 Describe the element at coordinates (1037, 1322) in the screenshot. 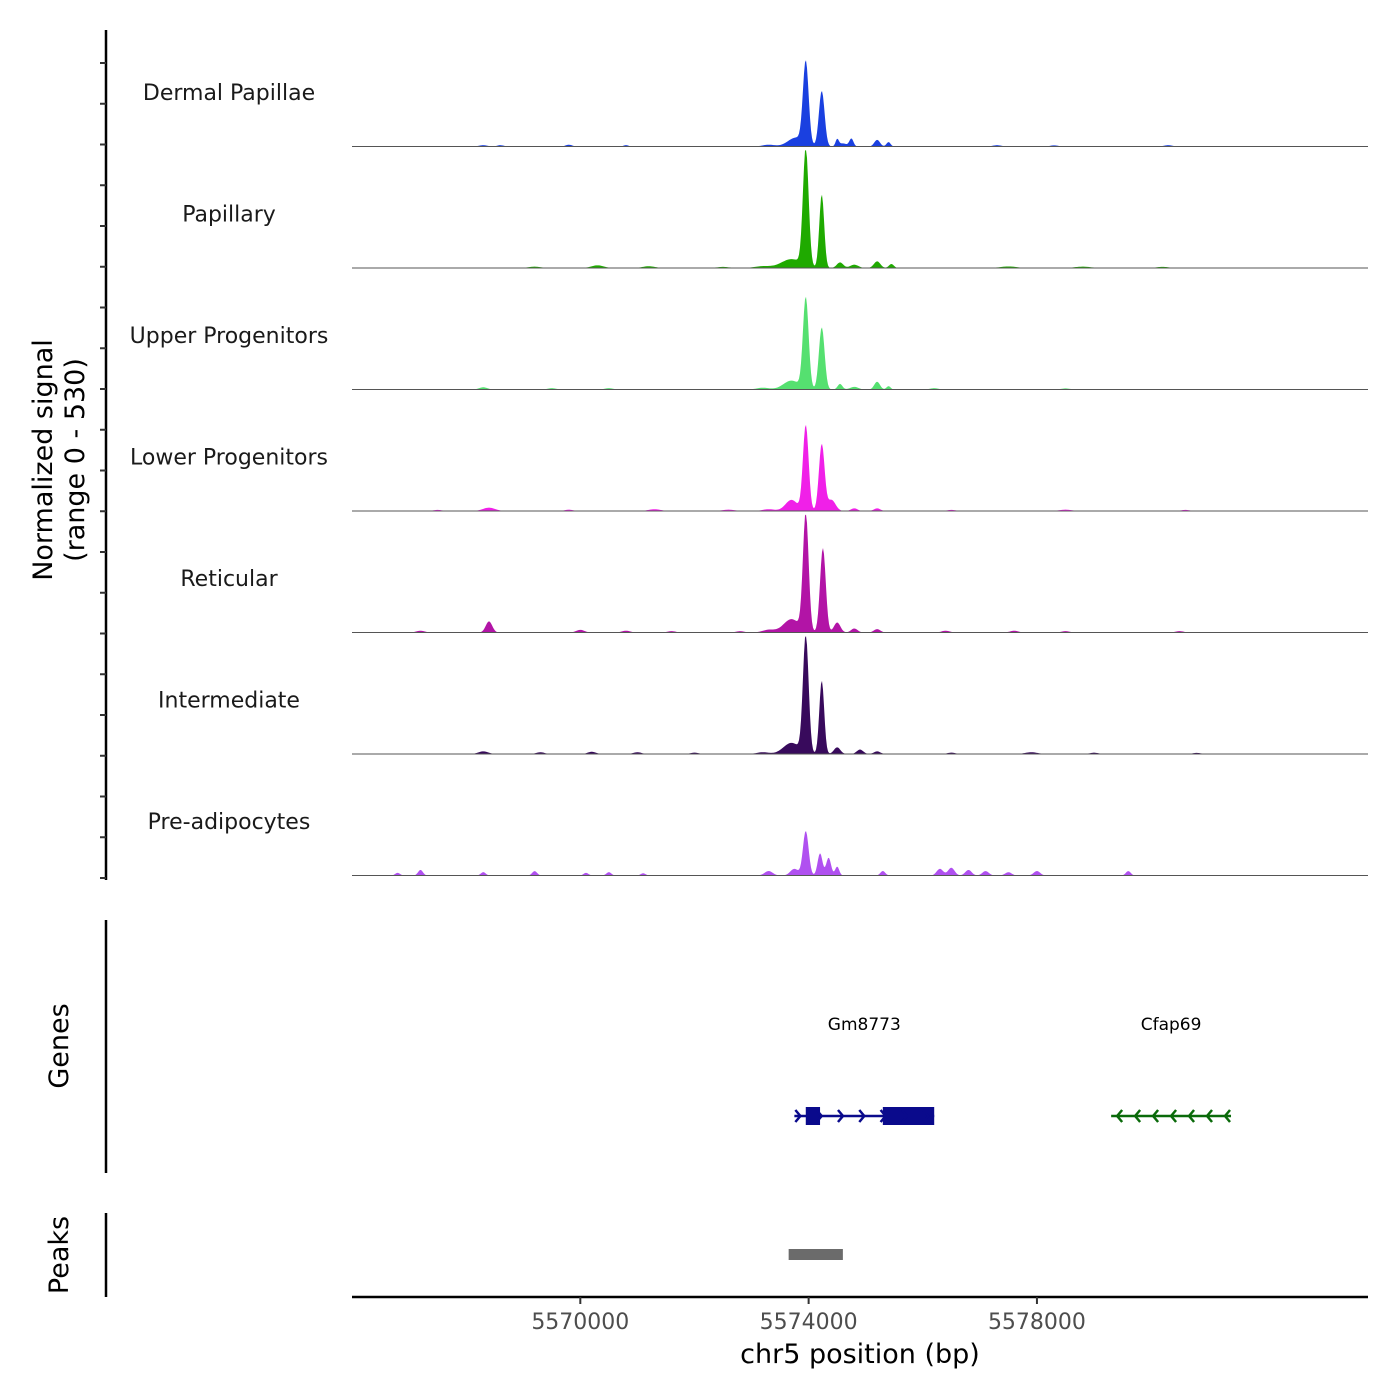

I see `x-tick-label: 5578000` at that location.